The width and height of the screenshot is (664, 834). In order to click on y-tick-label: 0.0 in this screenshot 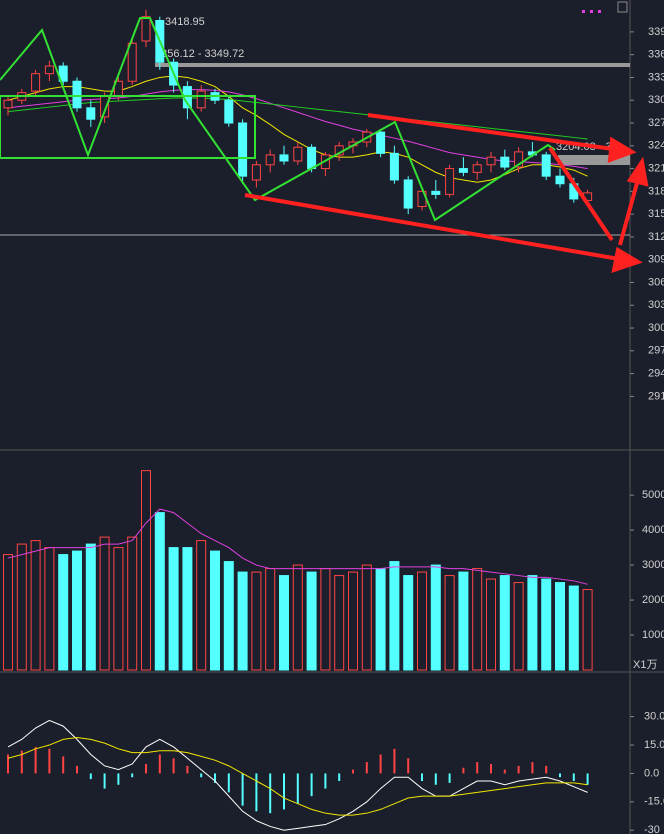, I will do `click(651, 773)`.